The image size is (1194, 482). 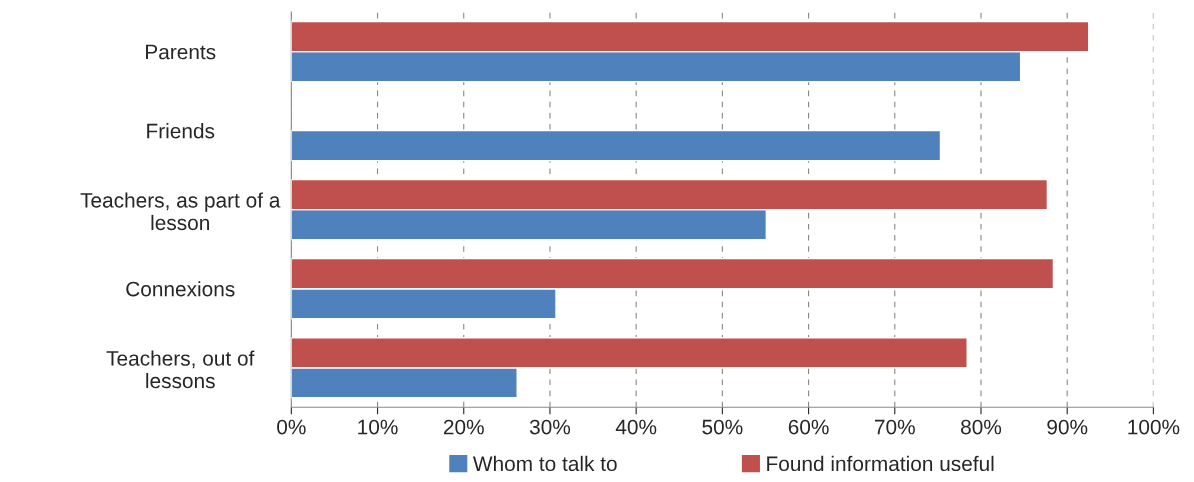 I want to click on legend-label: Whom to talk to, so click(x=544, y=463).